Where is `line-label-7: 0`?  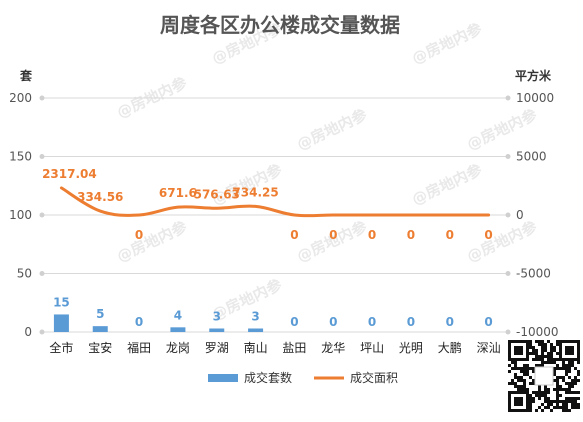 line-label-7: 0 is located at coordinates (333, 235).